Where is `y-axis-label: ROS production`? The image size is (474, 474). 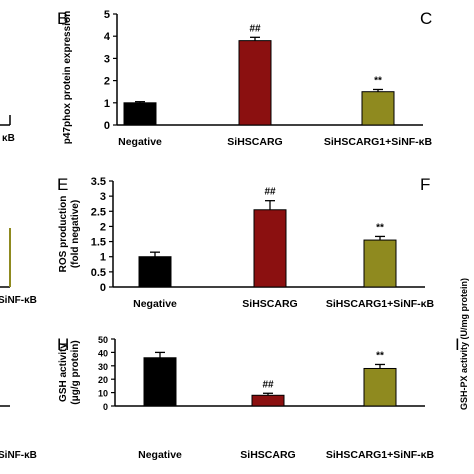 y-axis-label: ROS production is located at coordinates (63, 234).